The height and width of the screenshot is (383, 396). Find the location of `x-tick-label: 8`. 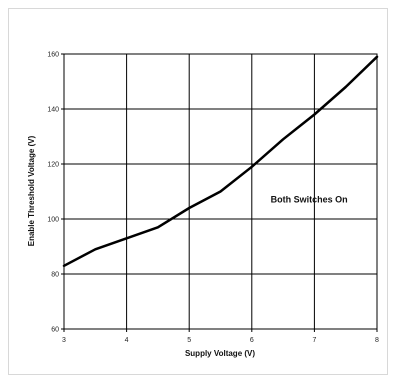

x-tick-label: 8 is located at coordinates (377, 340).